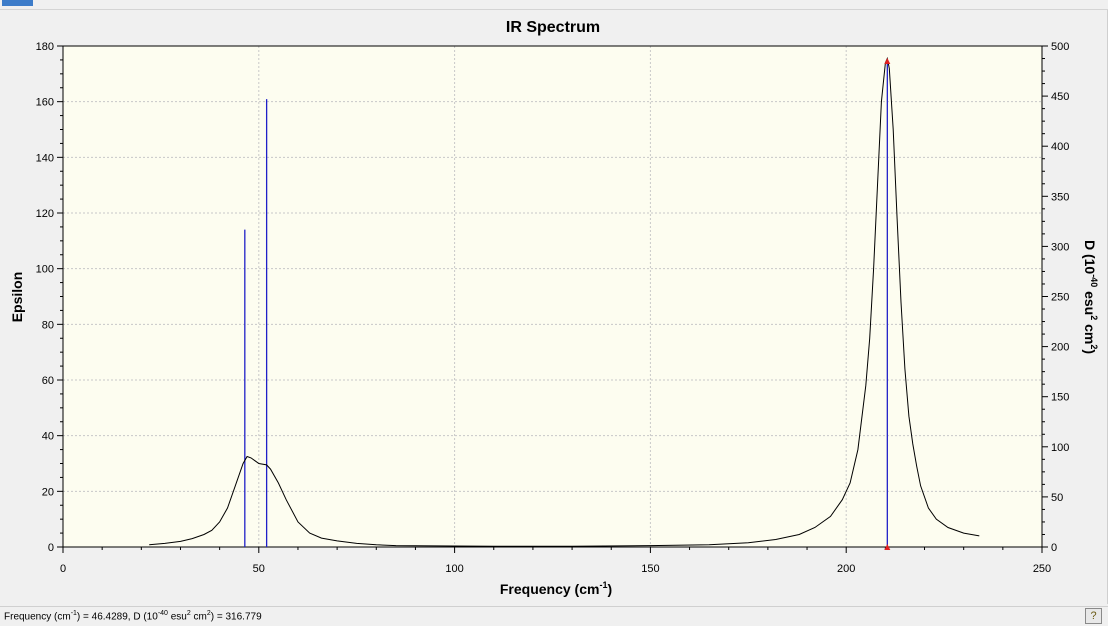 The width and height of the screenshot is (1108, 626). Describe the element at coordinates (553, 27) in the screenshot. I see `chart-title: IR Spectrum` at that location.